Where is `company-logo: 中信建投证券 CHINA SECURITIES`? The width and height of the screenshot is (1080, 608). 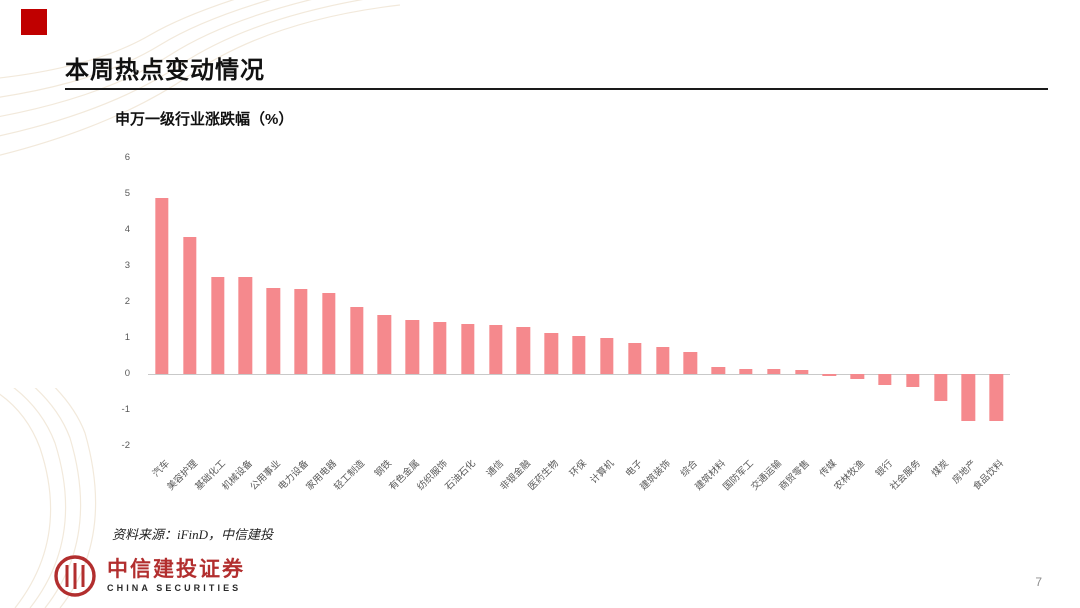
company-logo: 中信建投证券 CHINA SECURITIES is located at coordinates (148, 576).